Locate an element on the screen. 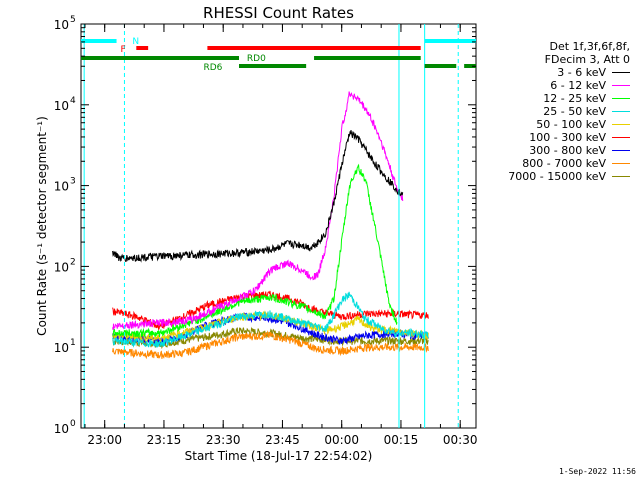 Image resolution: width=640 pixels, height=480 pixels. state-label-n: N is located at coordinates (135, 42).